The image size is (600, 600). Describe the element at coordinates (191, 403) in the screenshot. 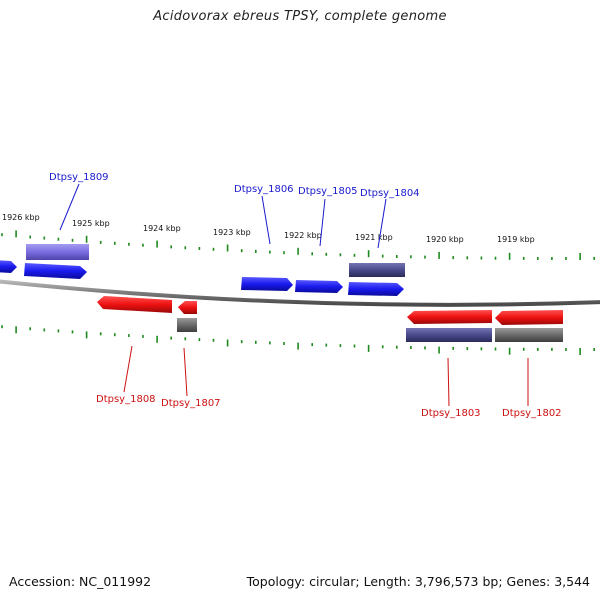

I see `gene-label-dtpsy-1807: Dtpsy_1807` at that location.